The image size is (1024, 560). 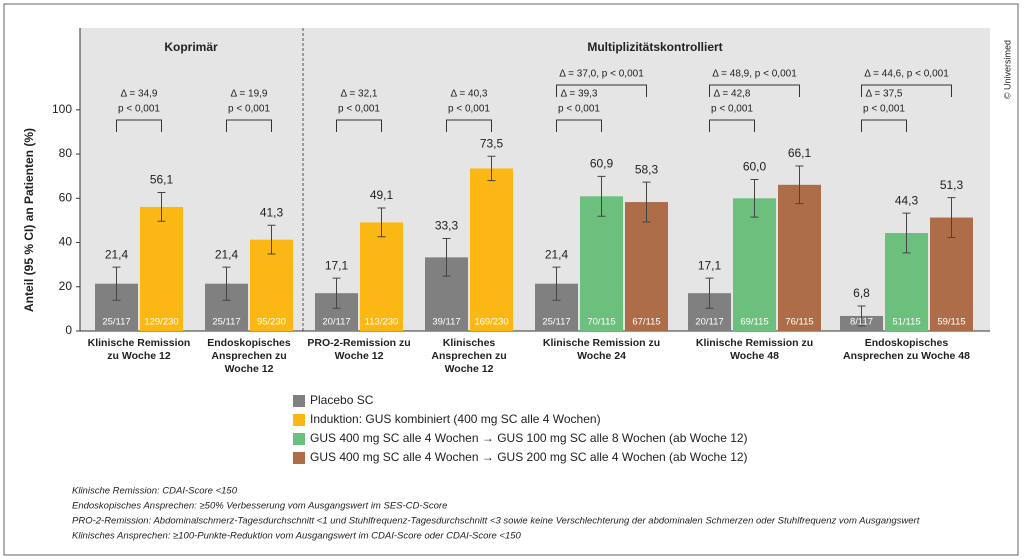 I want to click on value-label: 60,9, so click(x=602, y=164).